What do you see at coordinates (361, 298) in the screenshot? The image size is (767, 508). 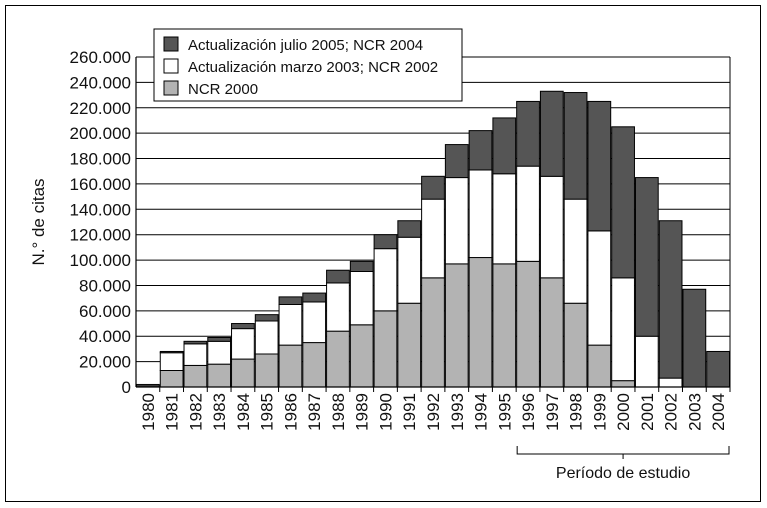 I see `bar-segment-1989-s1` at bounding box center [361, 298].